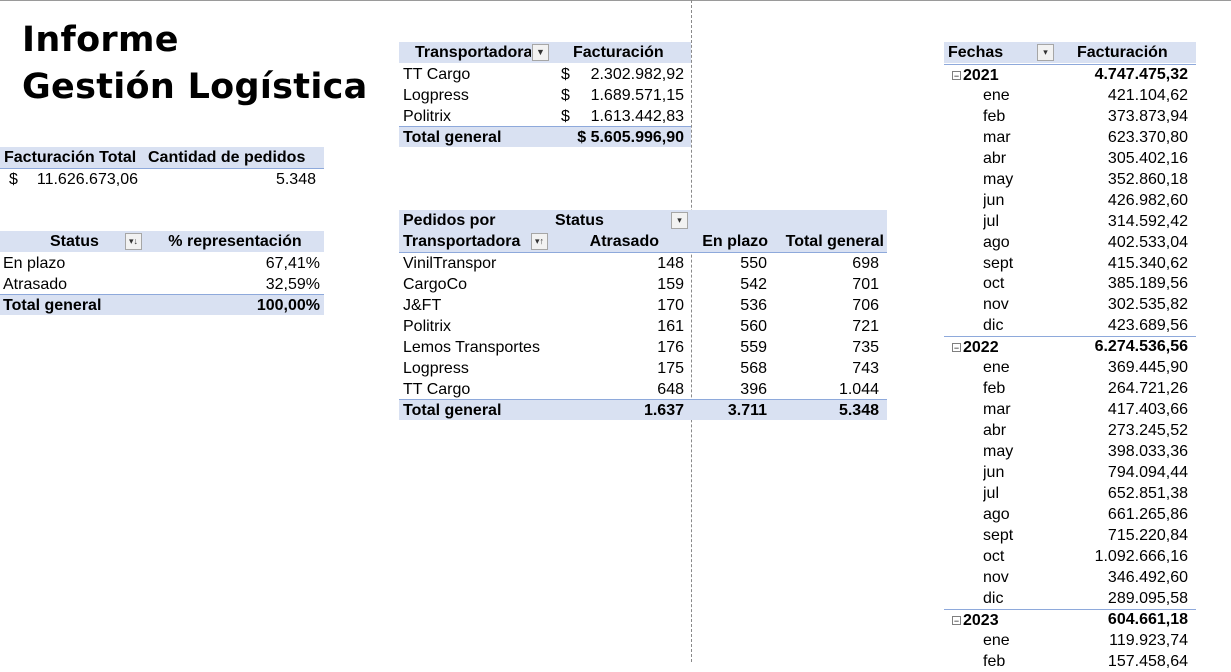  Describe the element at coordinates (753, 347) in the screenshot. I see `order-en-plazo: 559` at that location.